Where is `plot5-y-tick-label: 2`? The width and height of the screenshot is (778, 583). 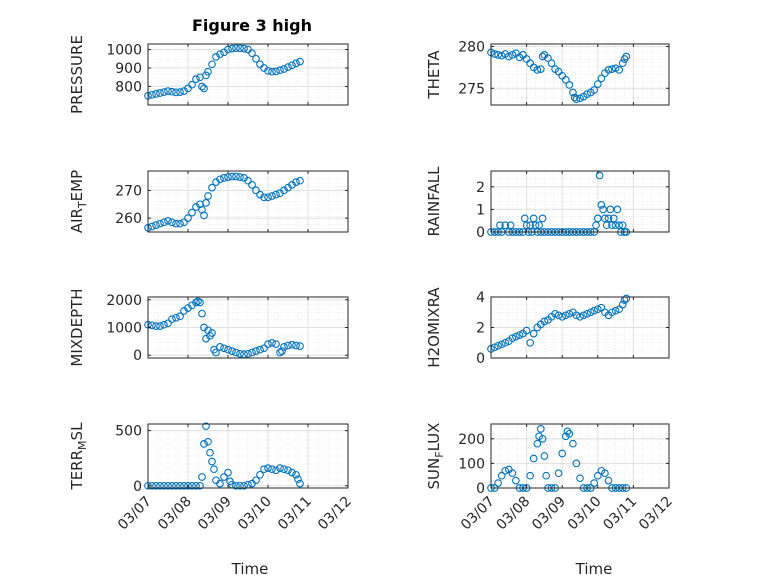 plot5-y-tick-label: 2 is located at coordinates (480, 329).